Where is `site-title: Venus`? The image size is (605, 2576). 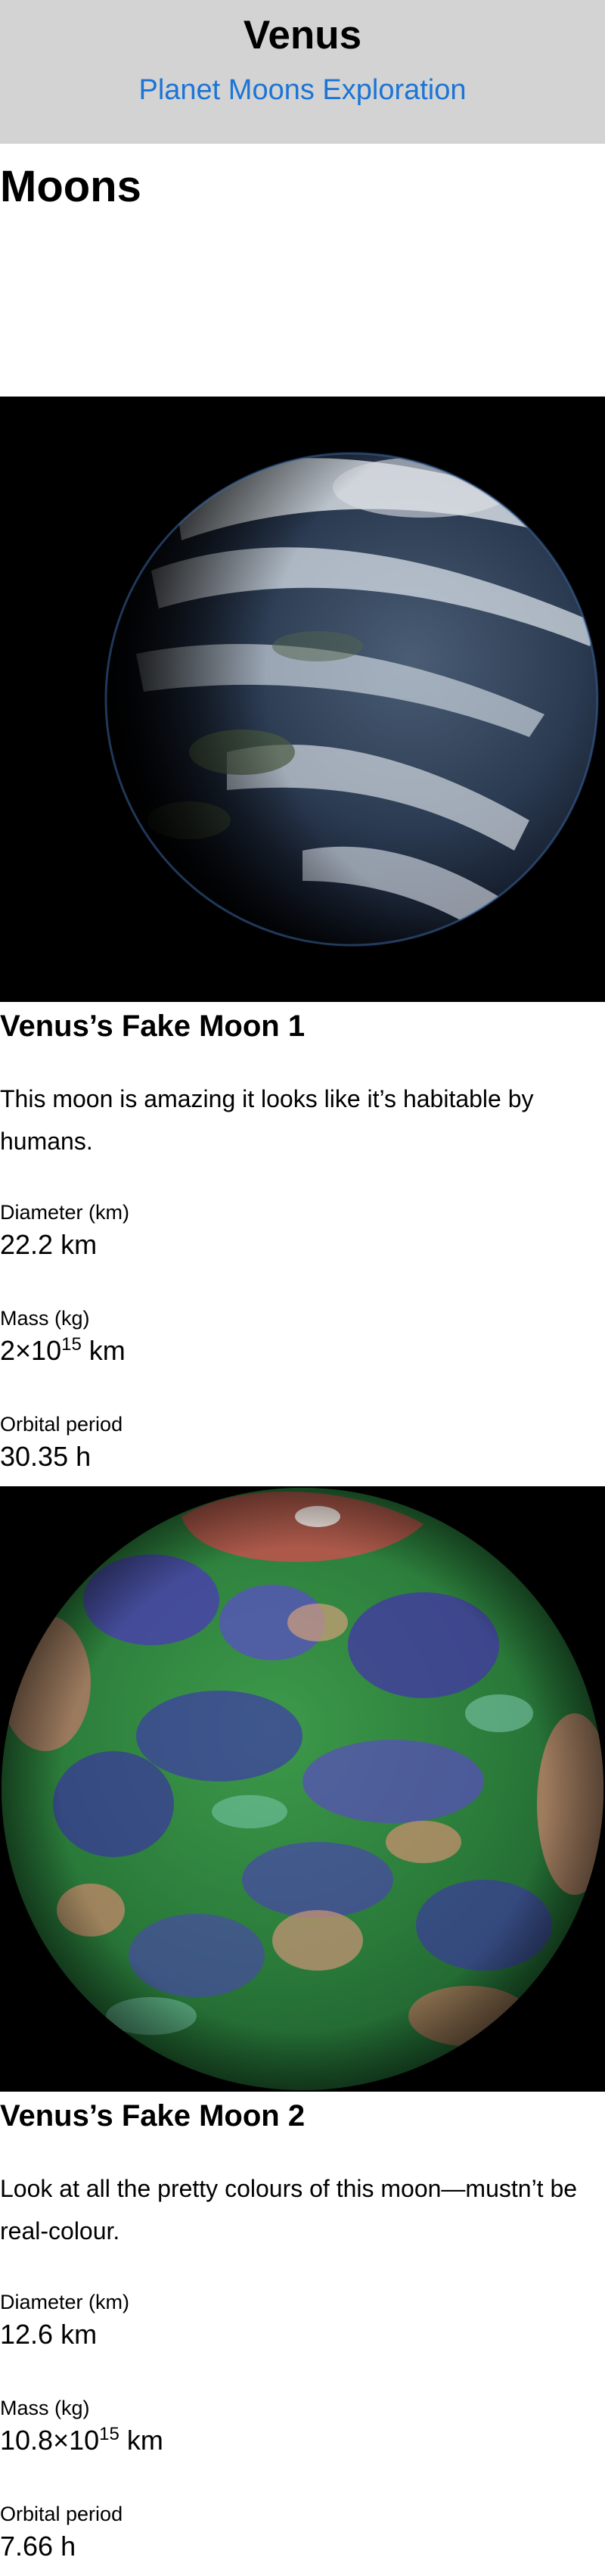 site-title: Venus is located at coordinates (302, 35).